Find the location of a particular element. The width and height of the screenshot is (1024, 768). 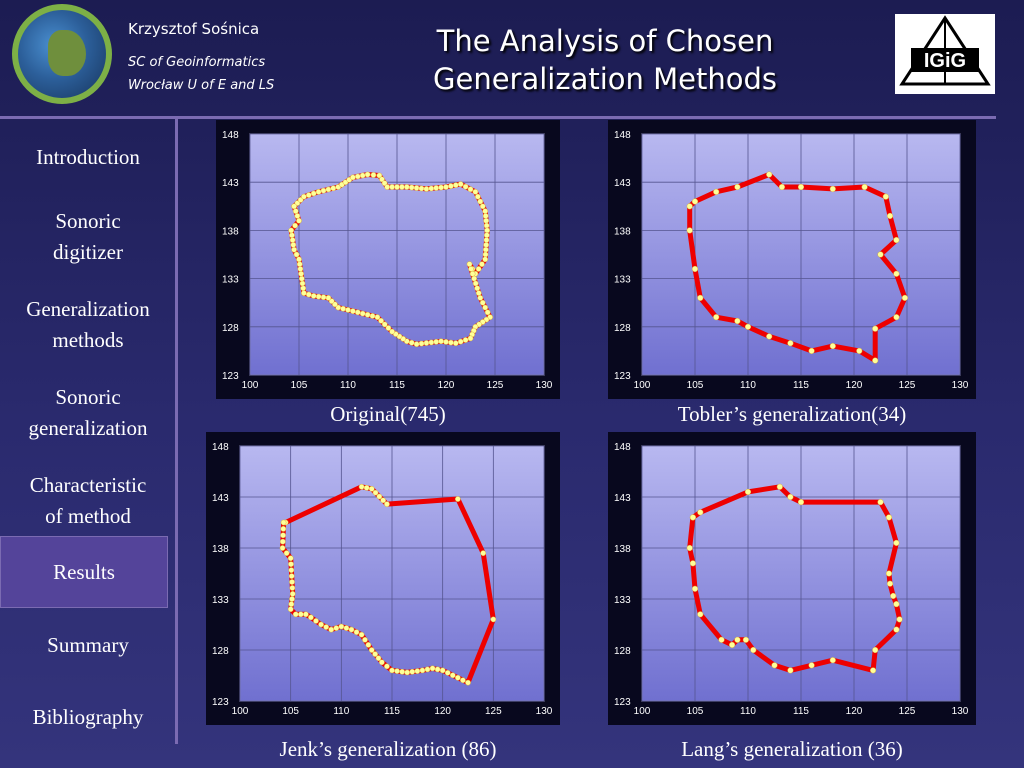

sidebar-divider is located at coordinates (176, 431).